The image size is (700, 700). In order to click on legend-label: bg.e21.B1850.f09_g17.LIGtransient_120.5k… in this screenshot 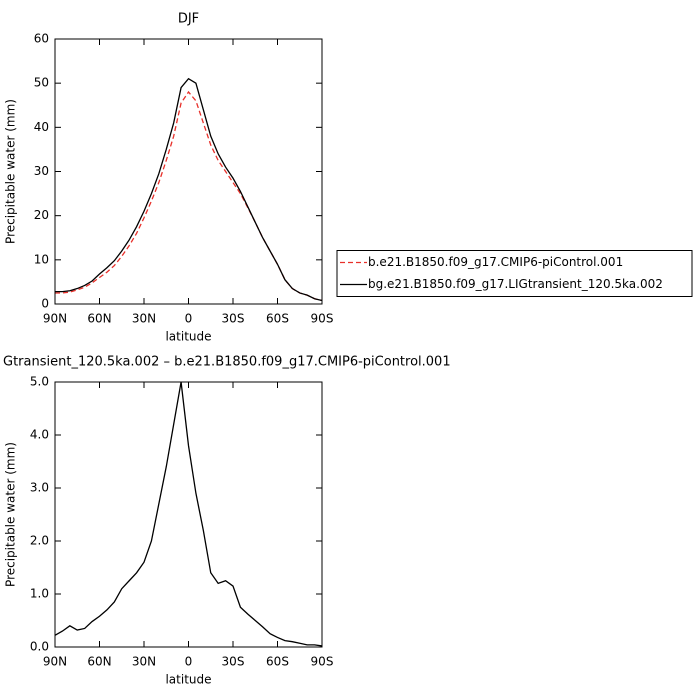, I will do `click(515, 284)`.